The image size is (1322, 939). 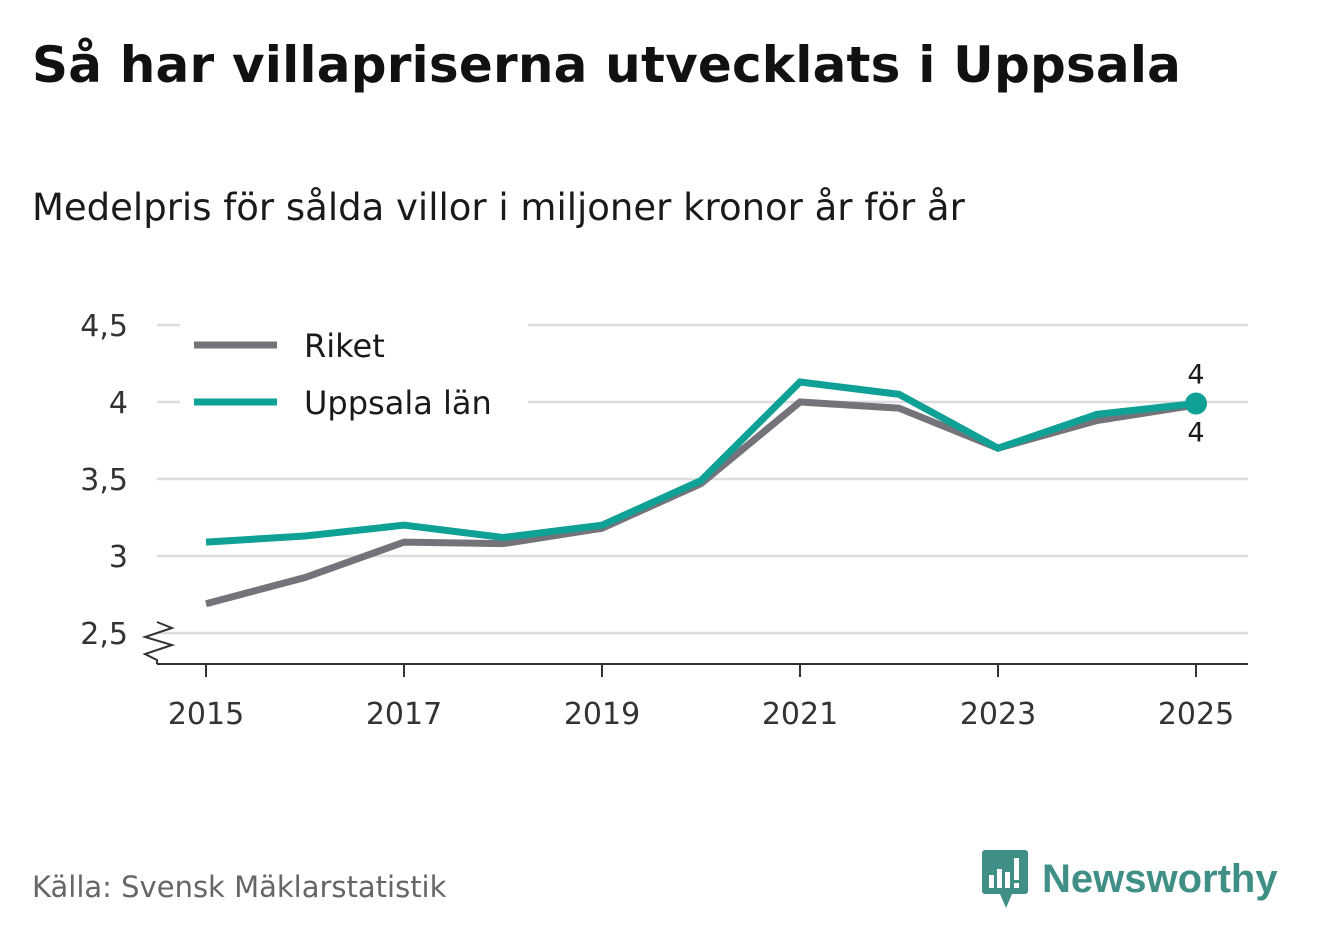 I want to click on brand-logo: Newsworthy, so click(x=1129, y=879).